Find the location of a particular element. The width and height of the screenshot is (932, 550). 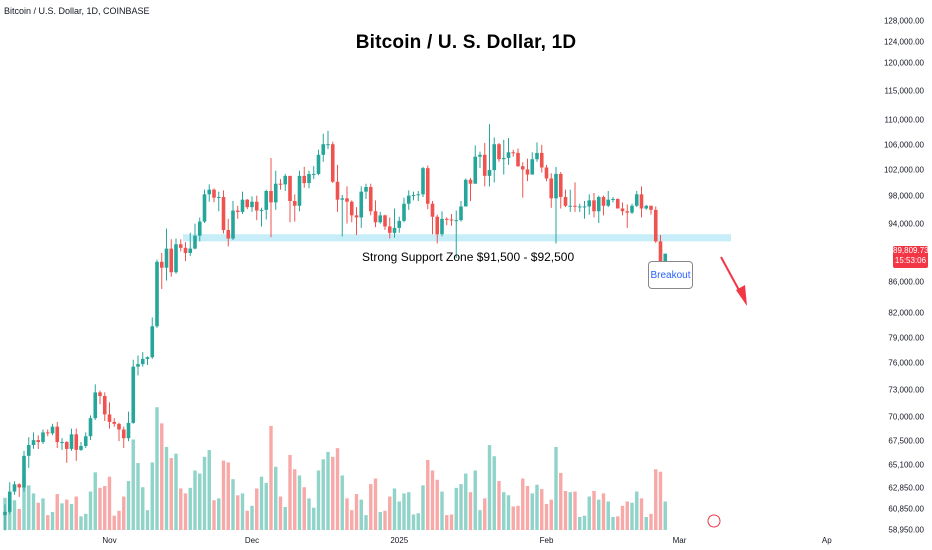

price-tick-label: 128,000.00 is located at coordinates (903, 21).